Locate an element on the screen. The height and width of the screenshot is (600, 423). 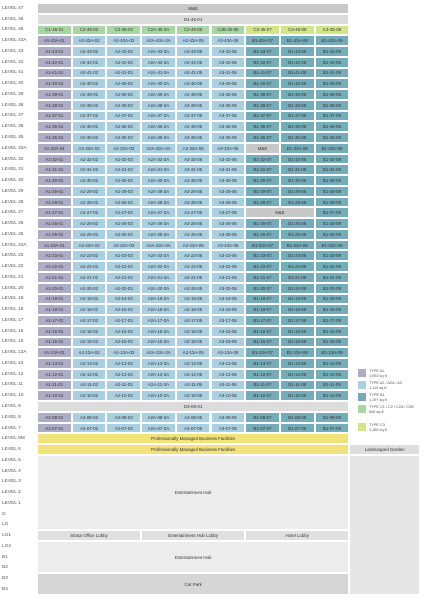
unit-cell: A2-07-02 is located at coordinates (89, 428).